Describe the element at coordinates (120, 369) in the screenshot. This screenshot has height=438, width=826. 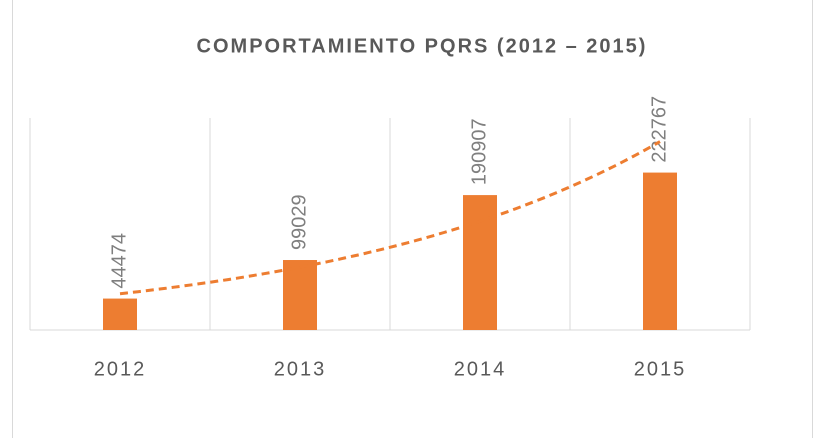
I see `x-tick-label: 2012` at that location.